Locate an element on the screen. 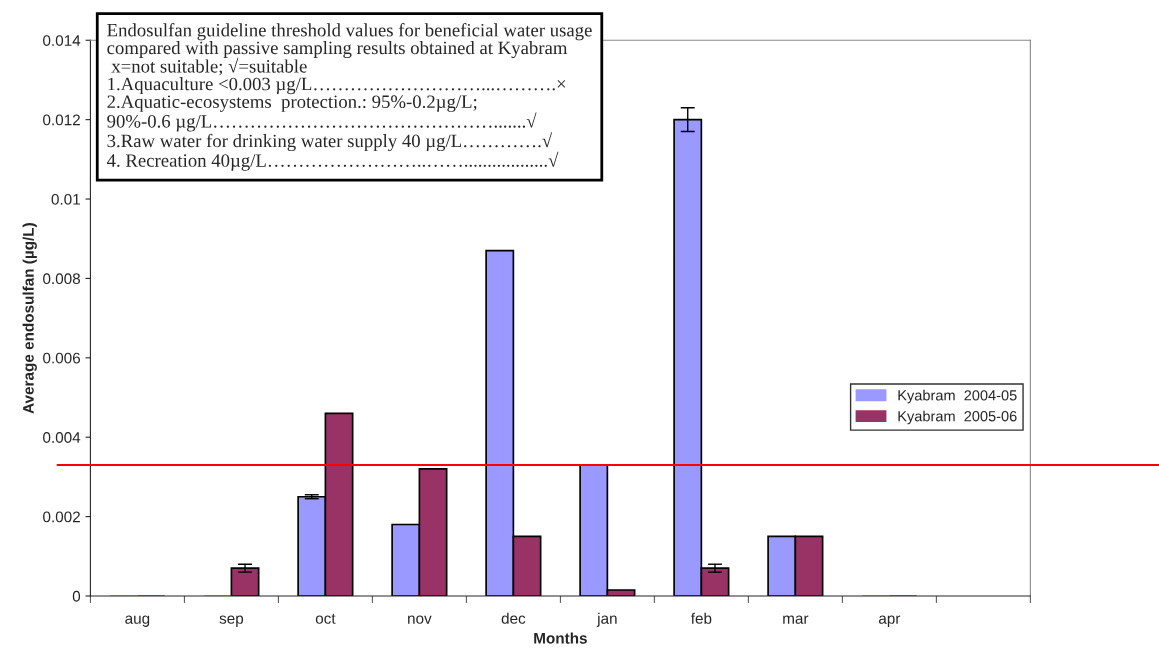  y-tick-label: 0.002 is located at coordinates (61, 517).